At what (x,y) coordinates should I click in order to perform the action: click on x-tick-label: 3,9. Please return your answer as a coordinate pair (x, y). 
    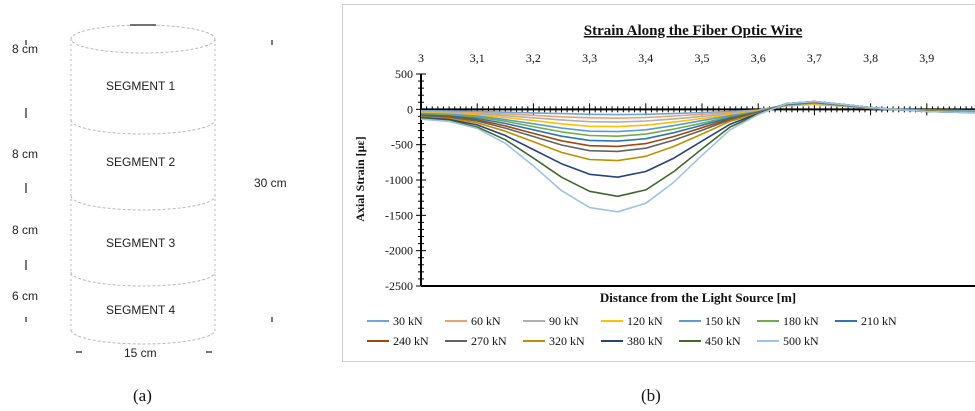
    Looking at the image, I should click on (926, 58).